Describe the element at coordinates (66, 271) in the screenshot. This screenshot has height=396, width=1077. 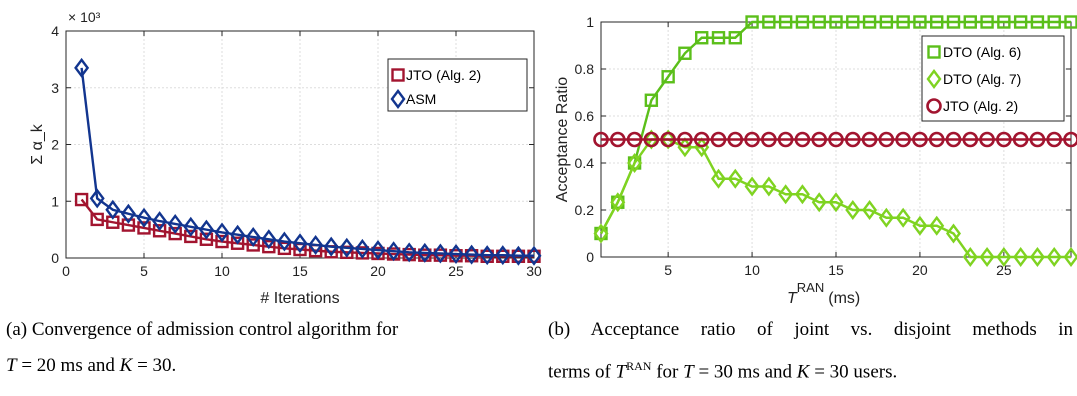
I see `x-tick-label: 0` at that location.